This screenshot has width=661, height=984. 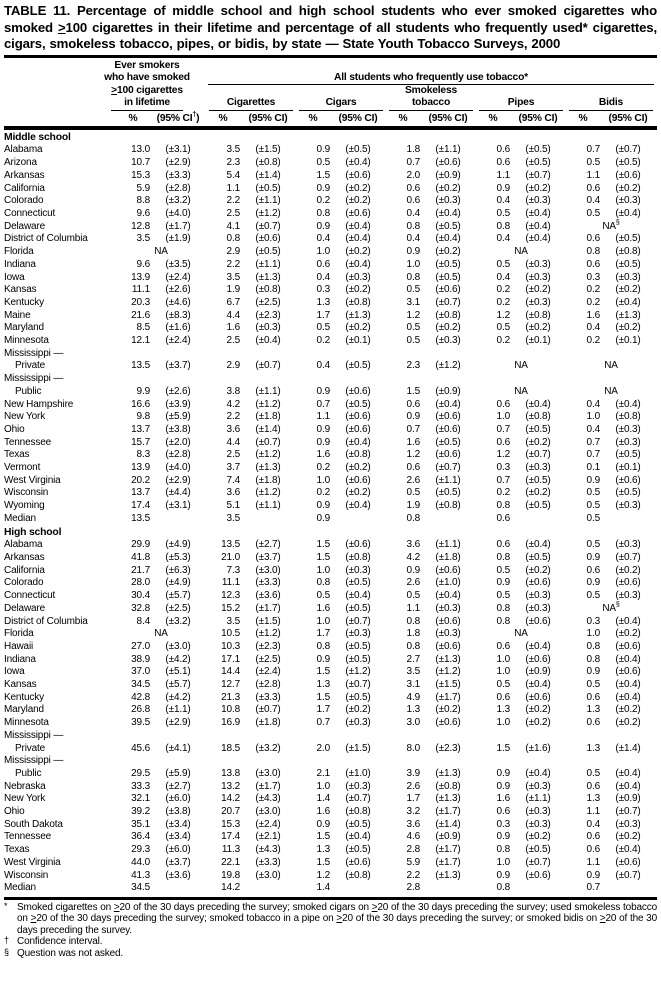 I want to click on cell-ci: (±8.3), so click(x=178, y=315).